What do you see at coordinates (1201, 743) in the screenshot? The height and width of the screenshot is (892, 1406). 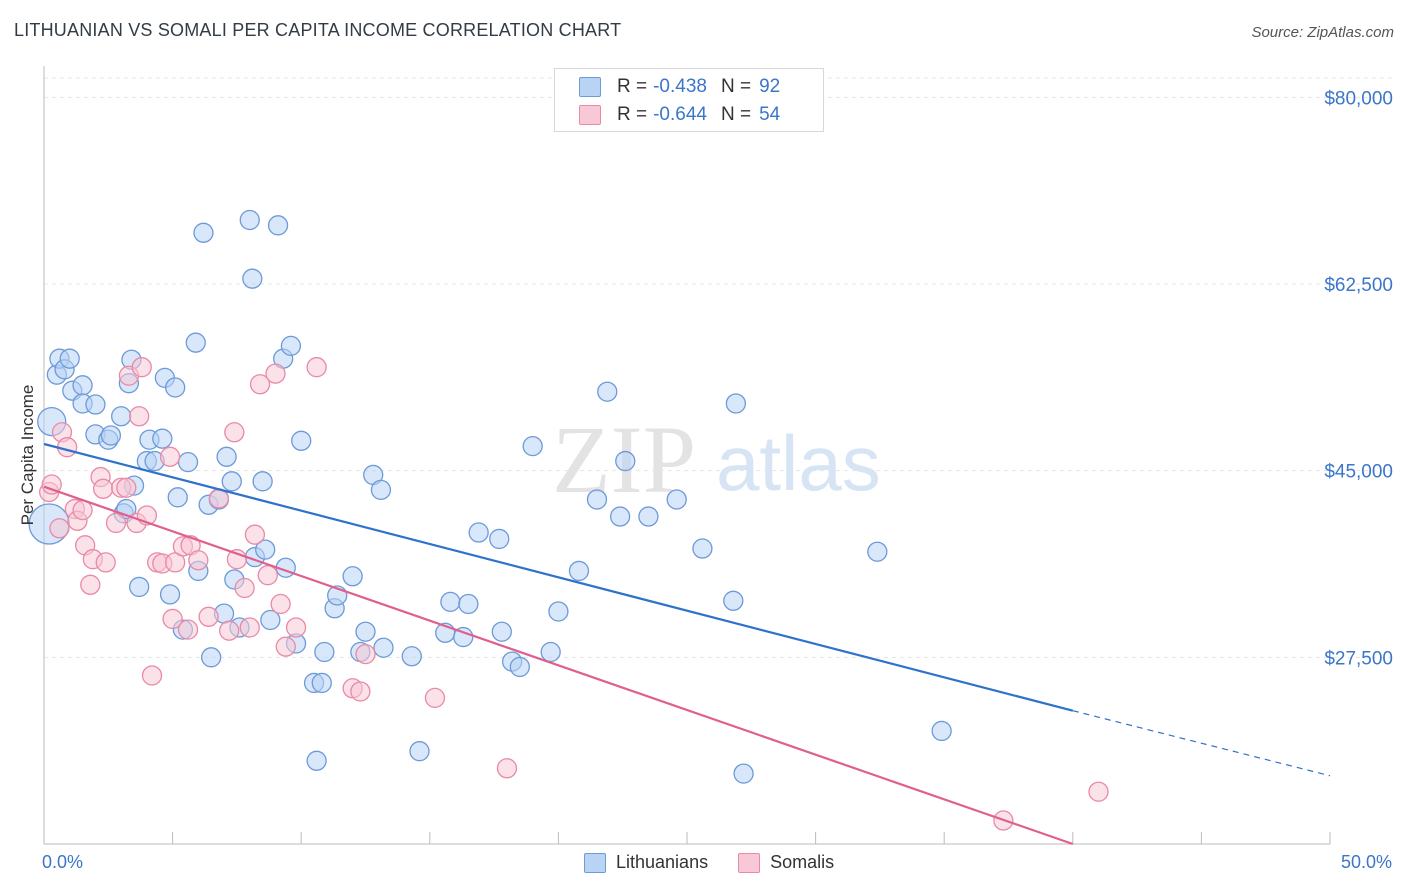 I see `lithuanian-trend-extension` at bounding box center [1201, 743].